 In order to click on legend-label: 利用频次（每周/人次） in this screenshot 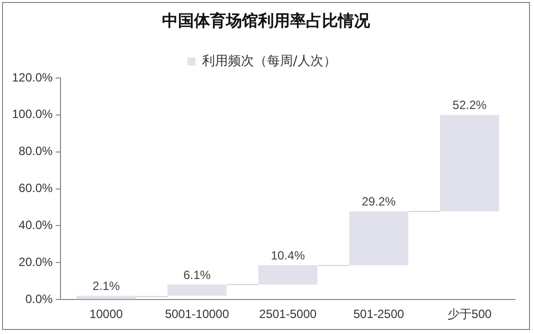, I will do `click(269, 61)`.